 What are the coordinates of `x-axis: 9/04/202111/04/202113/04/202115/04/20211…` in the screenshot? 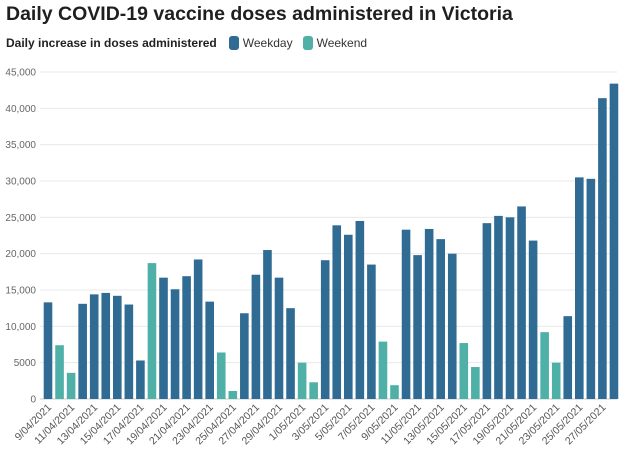 It's located at (311, 425).